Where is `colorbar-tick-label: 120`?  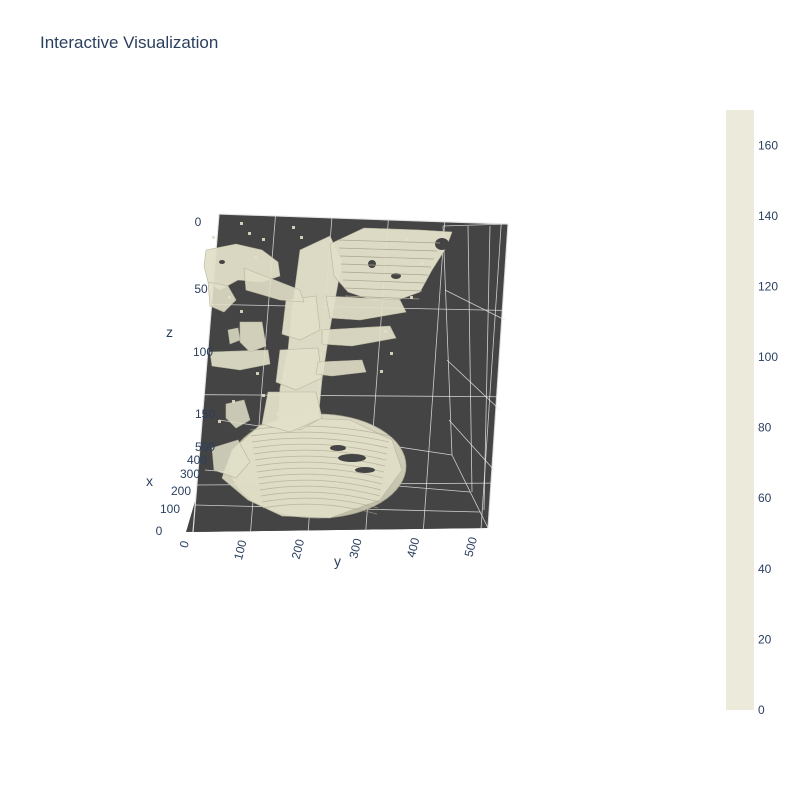 colorbar-tick-label: 120 is located at coordinates (768, 286).